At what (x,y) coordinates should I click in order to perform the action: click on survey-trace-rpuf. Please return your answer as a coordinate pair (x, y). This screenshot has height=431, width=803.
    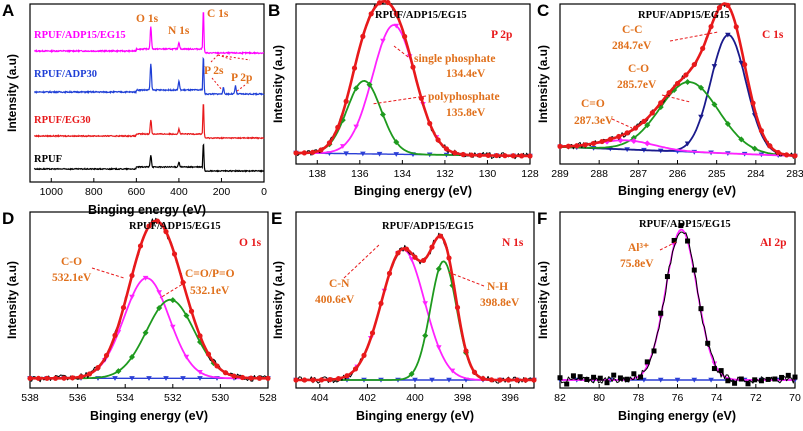
    Looking at the image, I should click on (149, 158).